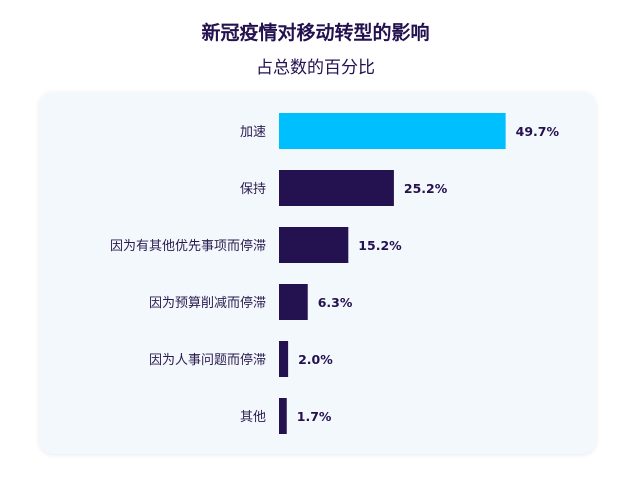 Image resolution: width=631 pixels, height=480 pixels. Describe the element at coordinates (207, 303) in the screenshot. I see `category-label-3: 因为预算削减而停滞` at that location.